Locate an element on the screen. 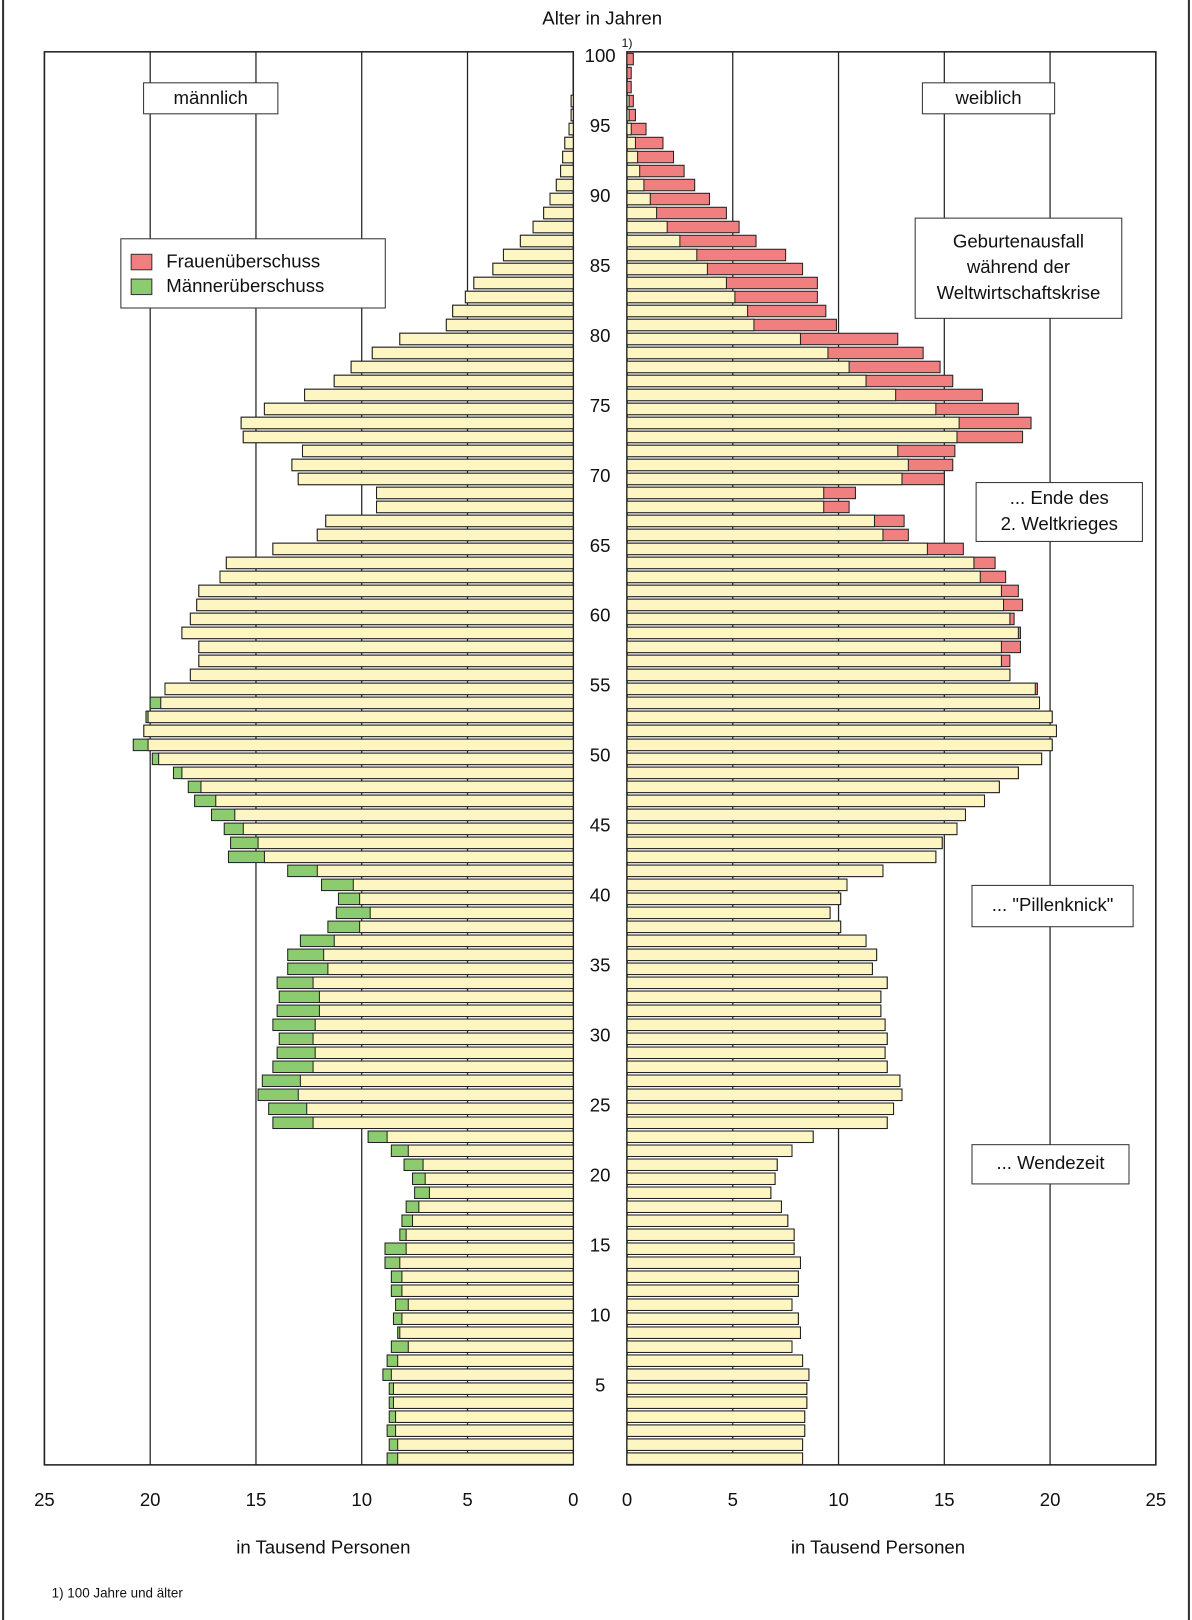 This screenshot has height=1620, width=1192. female-bar is located at coordinates (629, 87).